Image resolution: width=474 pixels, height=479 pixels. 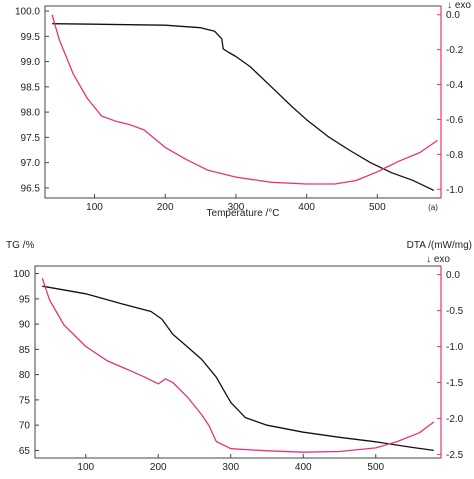 I want to click on right-tick-label-0-1: -0.2, so click(x=455, y=50).